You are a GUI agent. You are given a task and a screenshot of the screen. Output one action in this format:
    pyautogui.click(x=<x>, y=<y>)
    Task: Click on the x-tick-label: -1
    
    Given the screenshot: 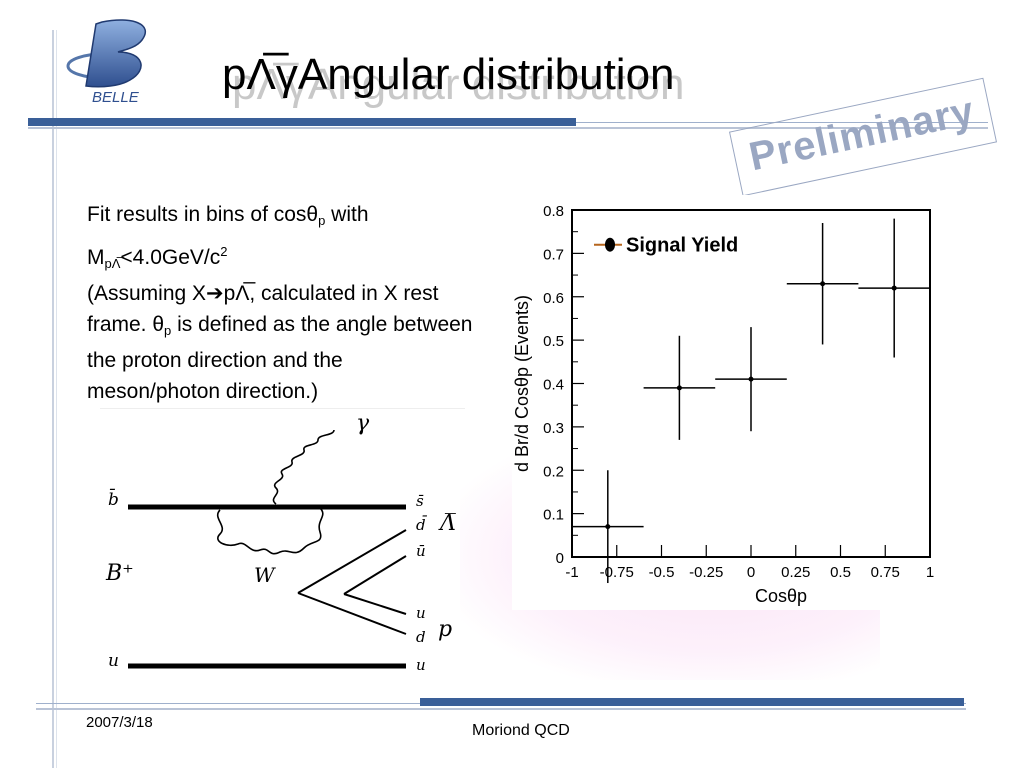 What is the action you would take?
    pyautogui.click(x=571, y=572)
    